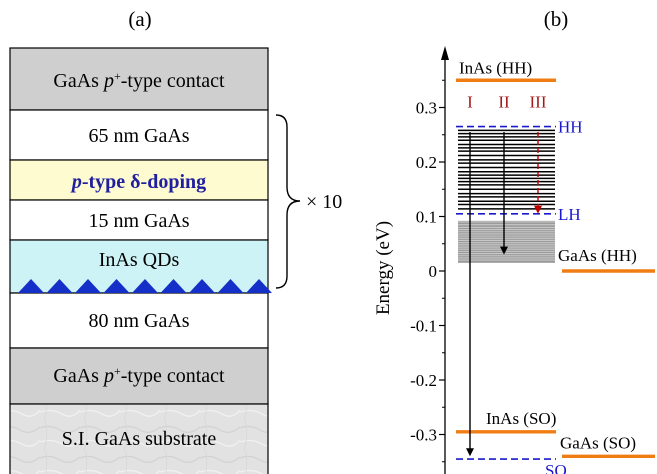 This screenshot has height=474, width=657. Describe the element at coordinates (423, 380) in the screenshot. I see `y-tick-label: -0.2` at that location.